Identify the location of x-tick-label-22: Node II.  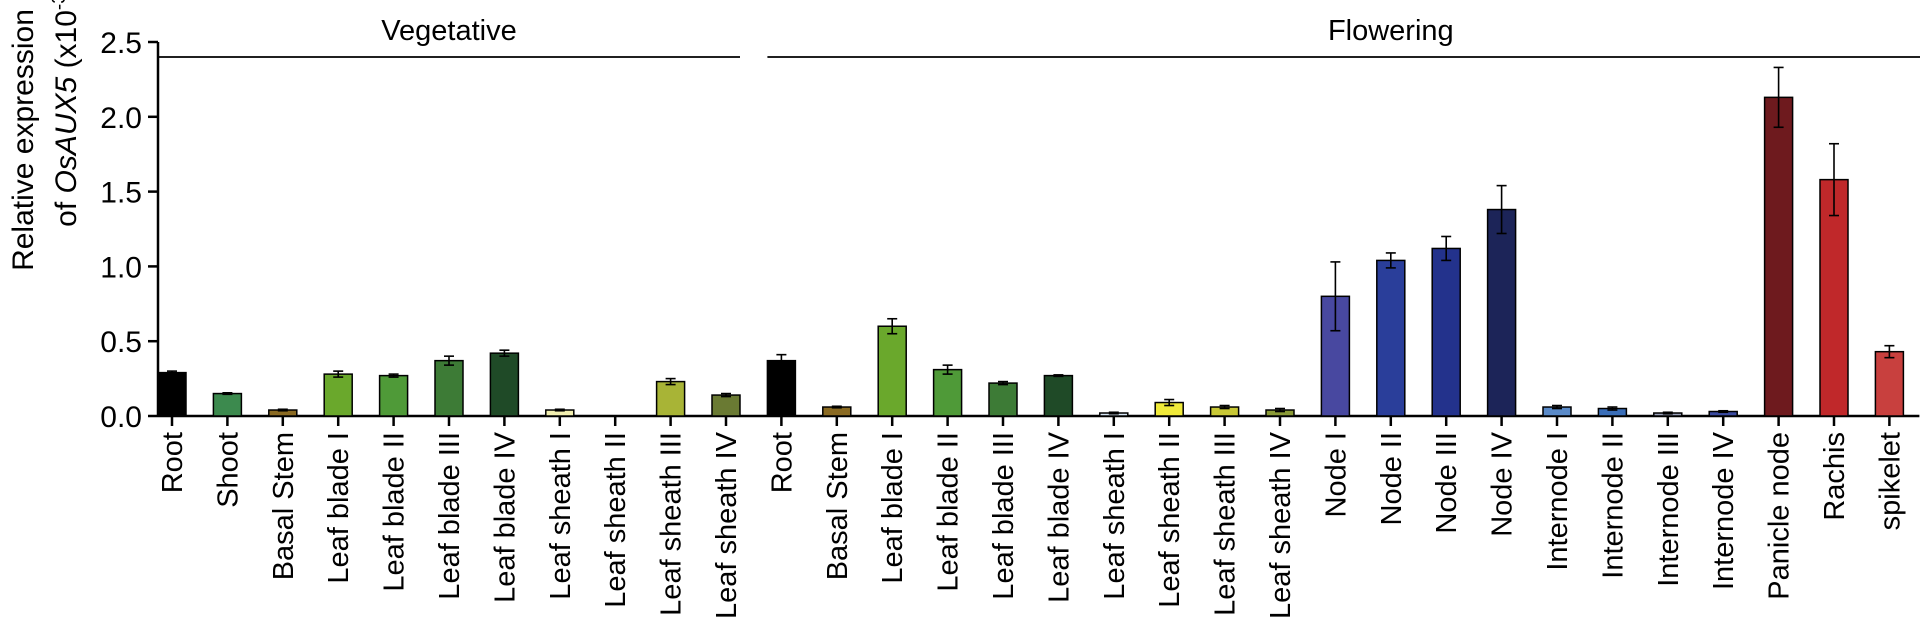
(1392, 479).